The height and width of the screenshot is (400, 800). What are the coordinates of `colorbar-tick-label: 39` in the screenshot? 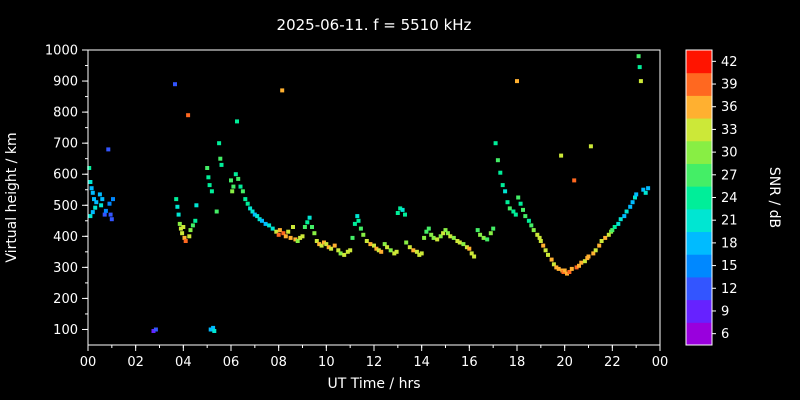 It's located at (729, 85).